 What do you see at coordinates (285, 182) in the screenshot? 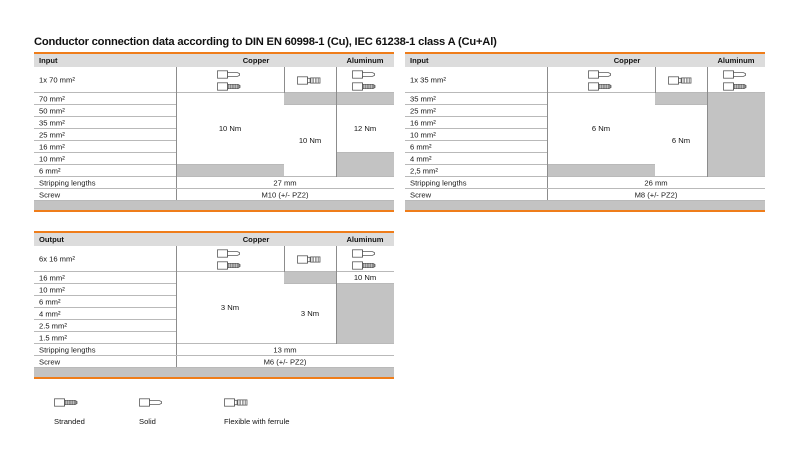
I see `stripping-lengths-value: 27 mm` at bounding box center [285, 182].